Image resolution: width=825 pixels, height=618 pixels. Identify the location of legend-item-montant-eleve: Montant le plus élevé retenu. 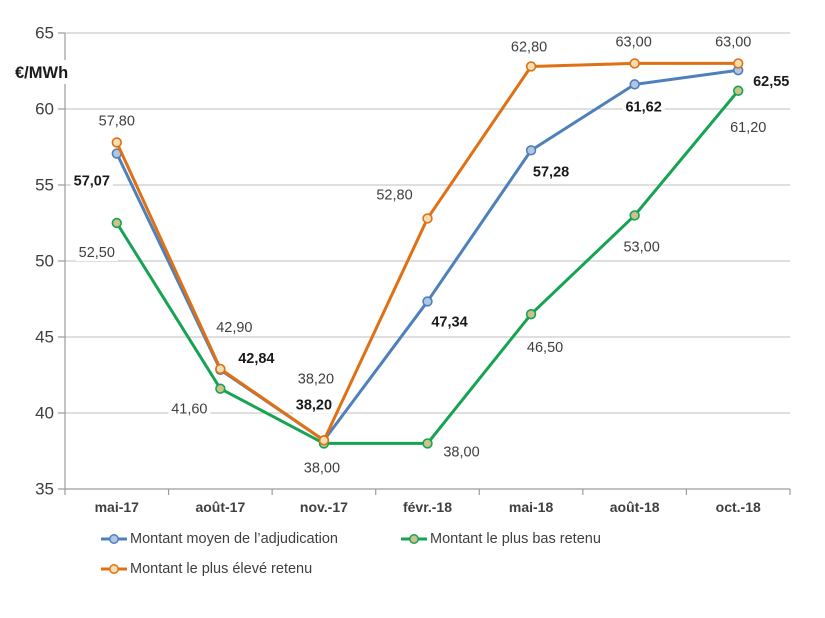
(206, 569).